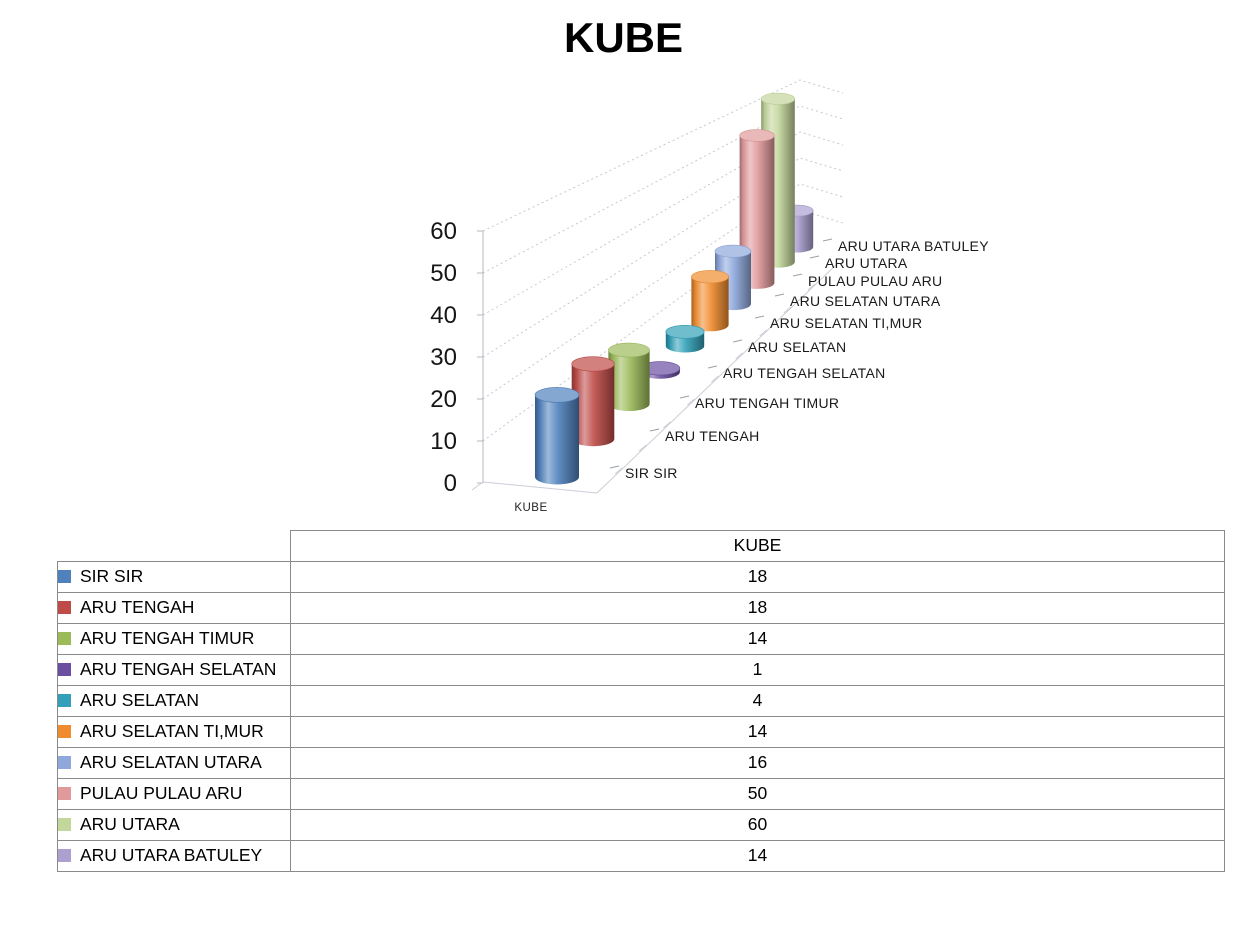 This screenshot has width=1247, height=945. I want to click on y-tick-label: 0, so click(450, 483).